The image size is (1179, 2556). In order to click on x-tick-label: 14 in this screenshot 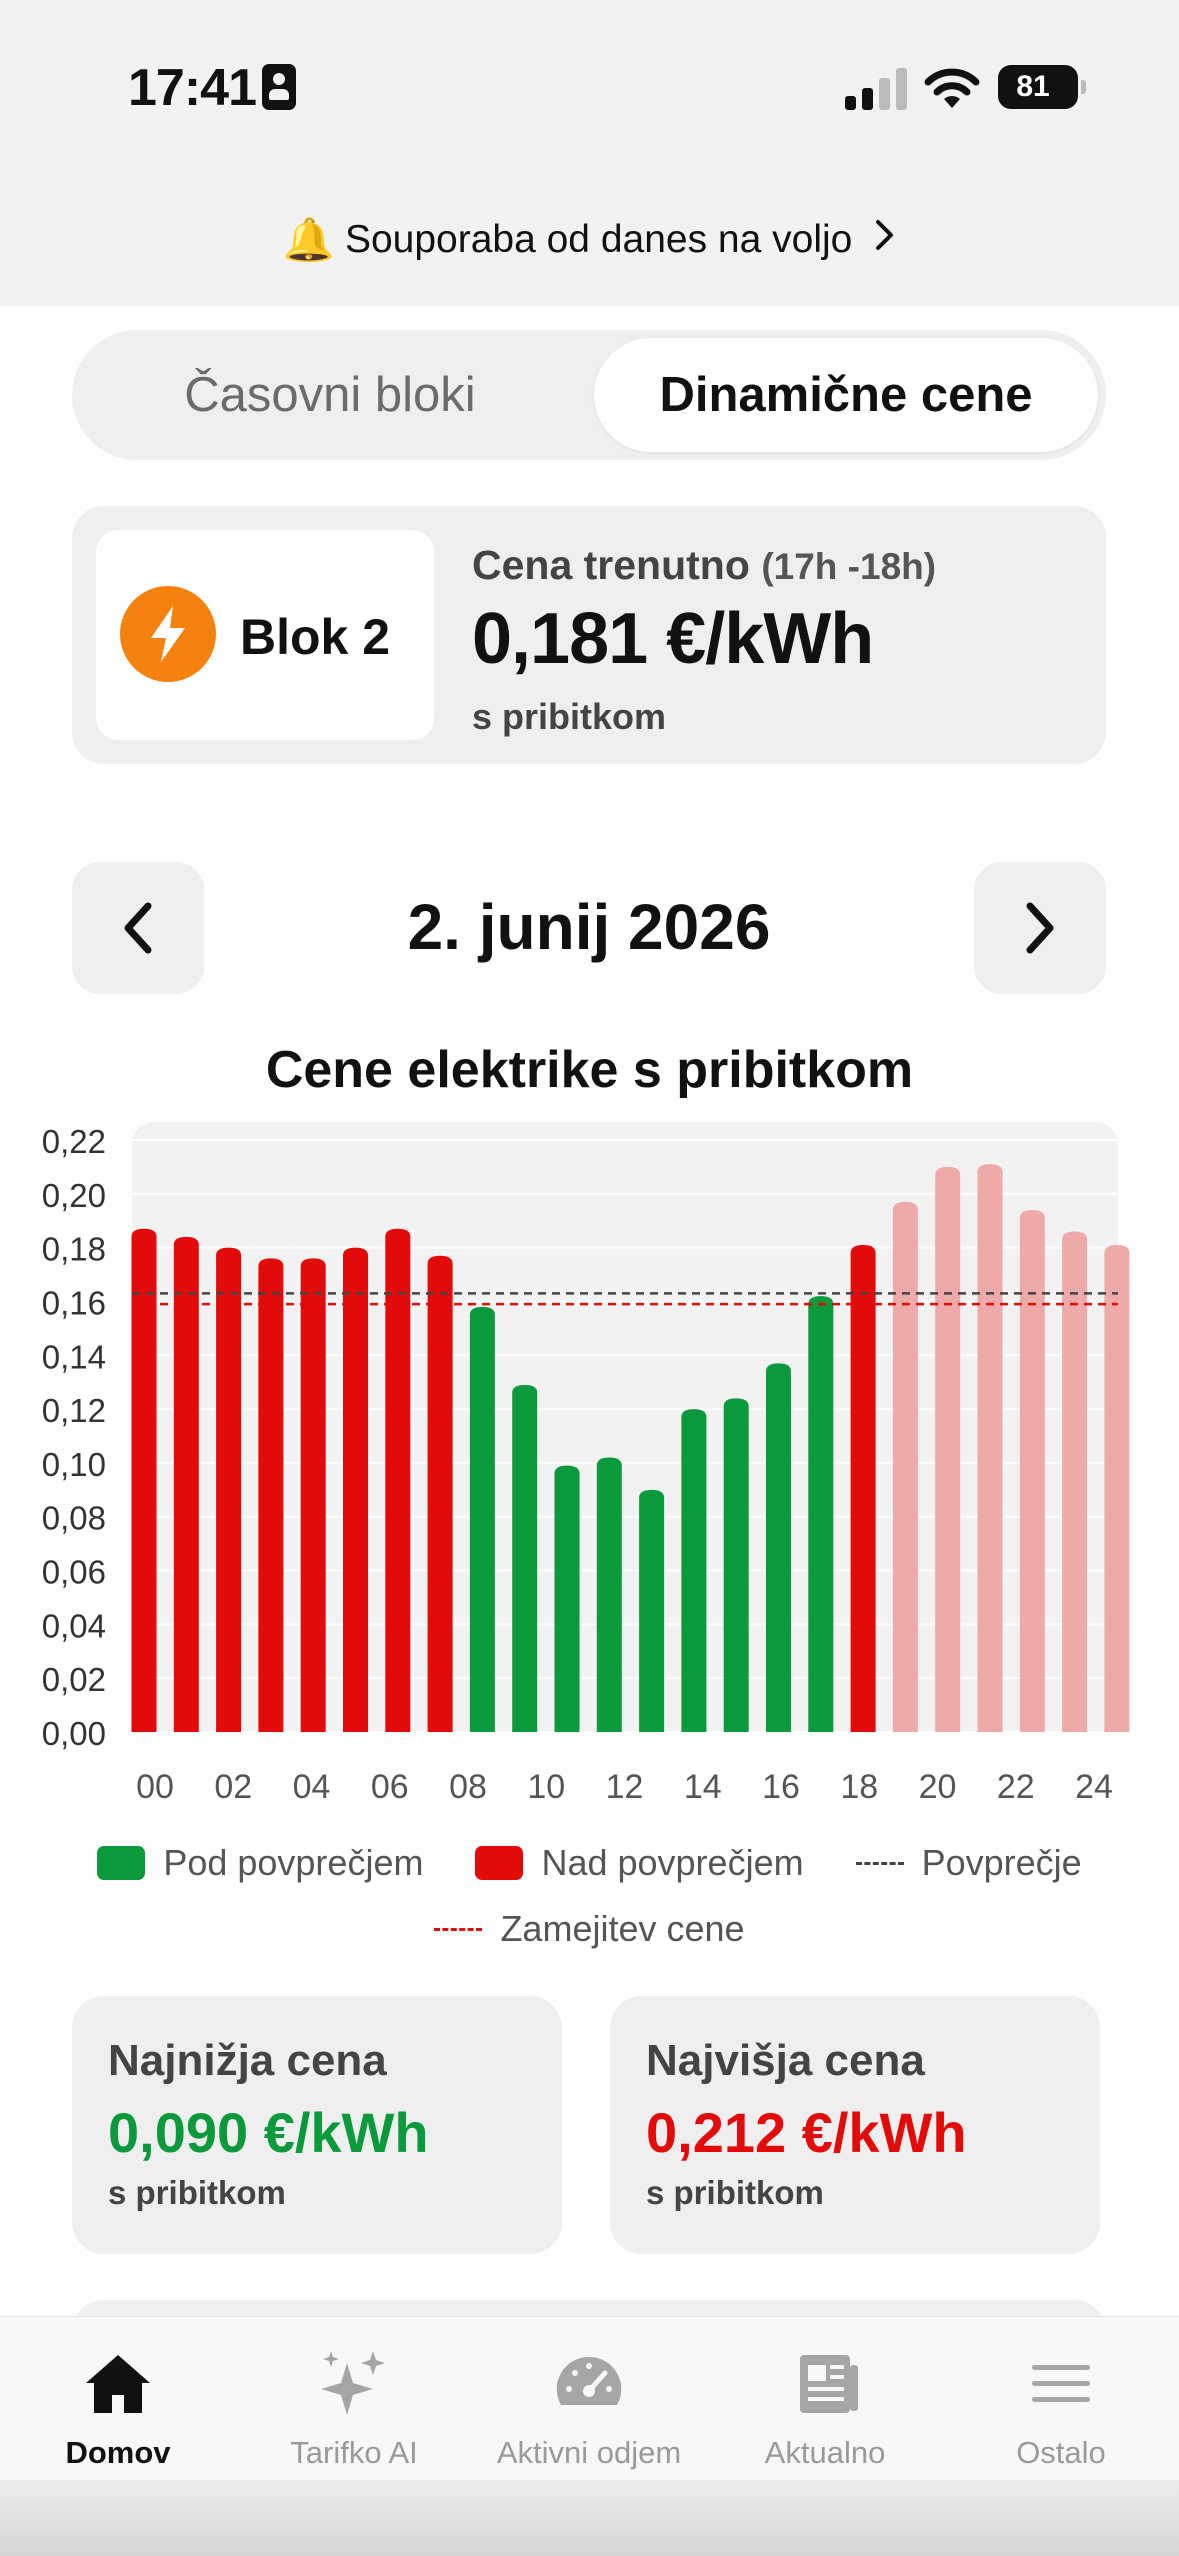, I will do `click(703, 1787)`.